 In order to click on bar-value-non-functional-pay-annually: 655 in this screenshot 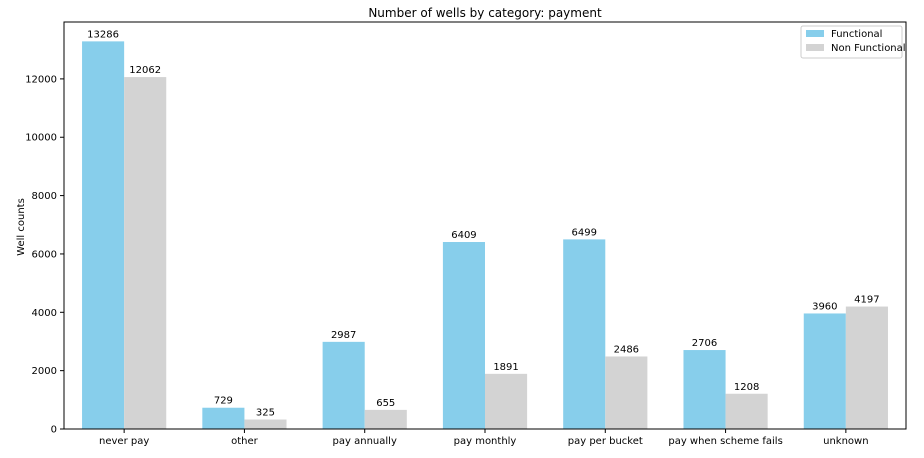, I will do `click(385, 403)`.